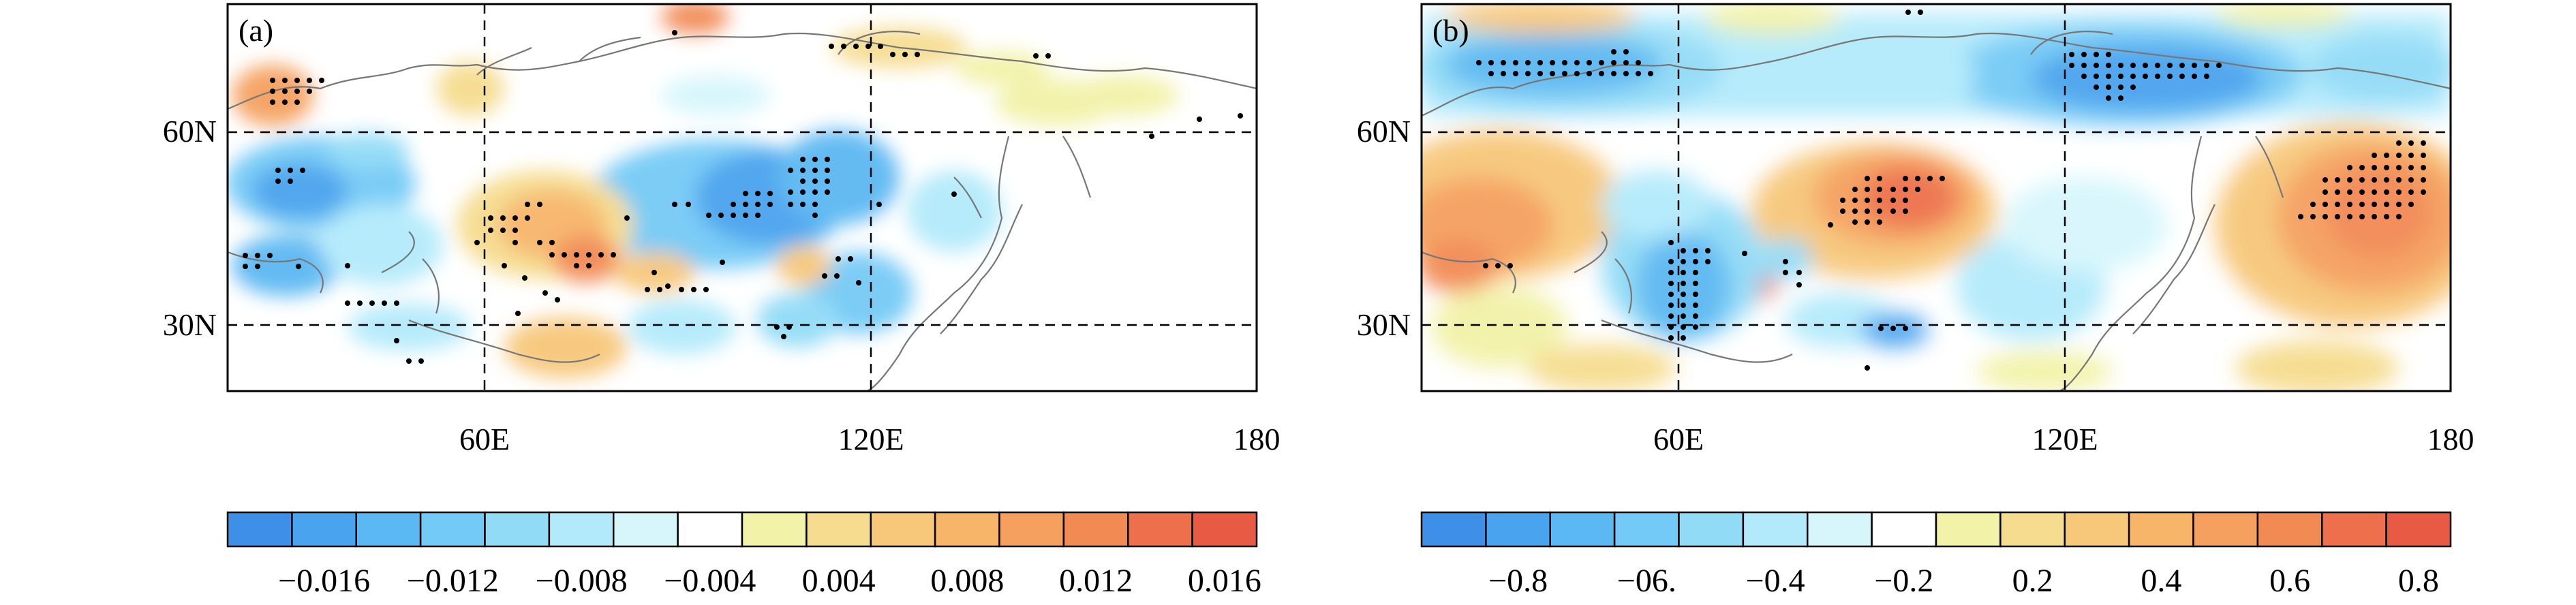 Image resolution: width=2576 pixels, height=605 pixels. Describe the element at coordinates (1678, 439) in the screenshot. I see `lon-label-60e-b: 60E` at that location.